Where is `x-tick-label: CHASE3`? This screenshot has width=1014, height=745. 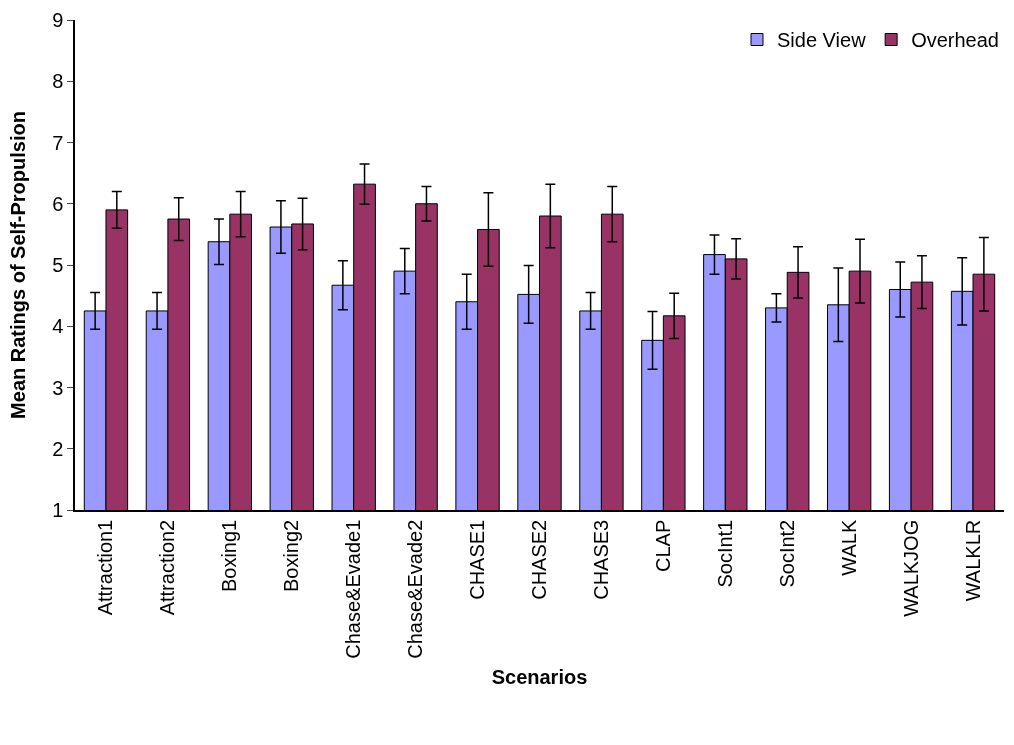 x-tick-label: CHASE3 is located at coordinates (600, 559).